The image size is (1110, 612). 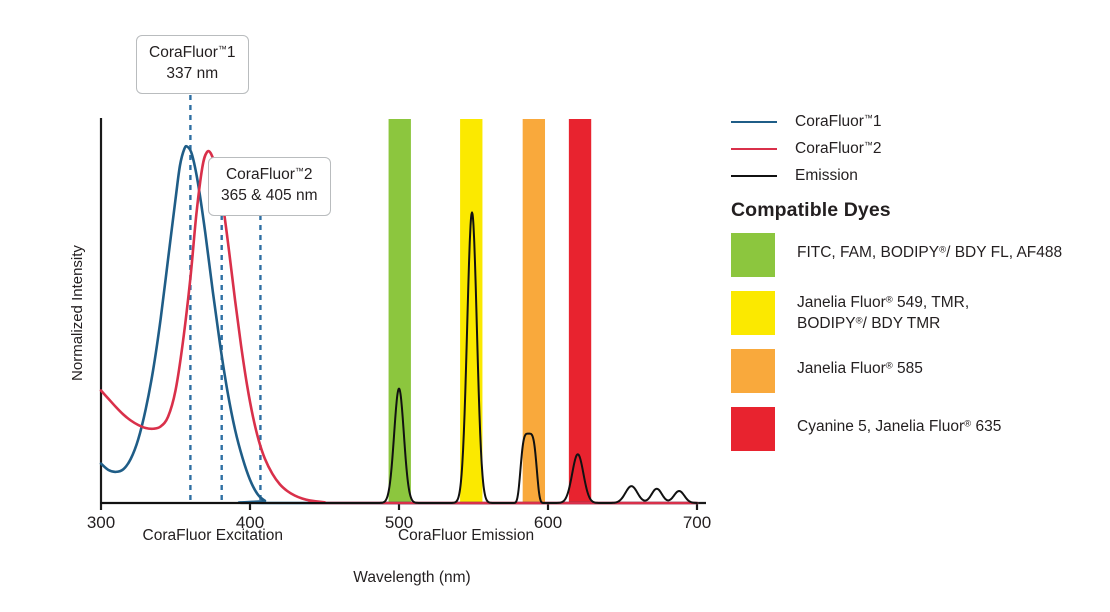 I want to click on x-axis-title: Wavelength (nm), so click(x=411, y=577).